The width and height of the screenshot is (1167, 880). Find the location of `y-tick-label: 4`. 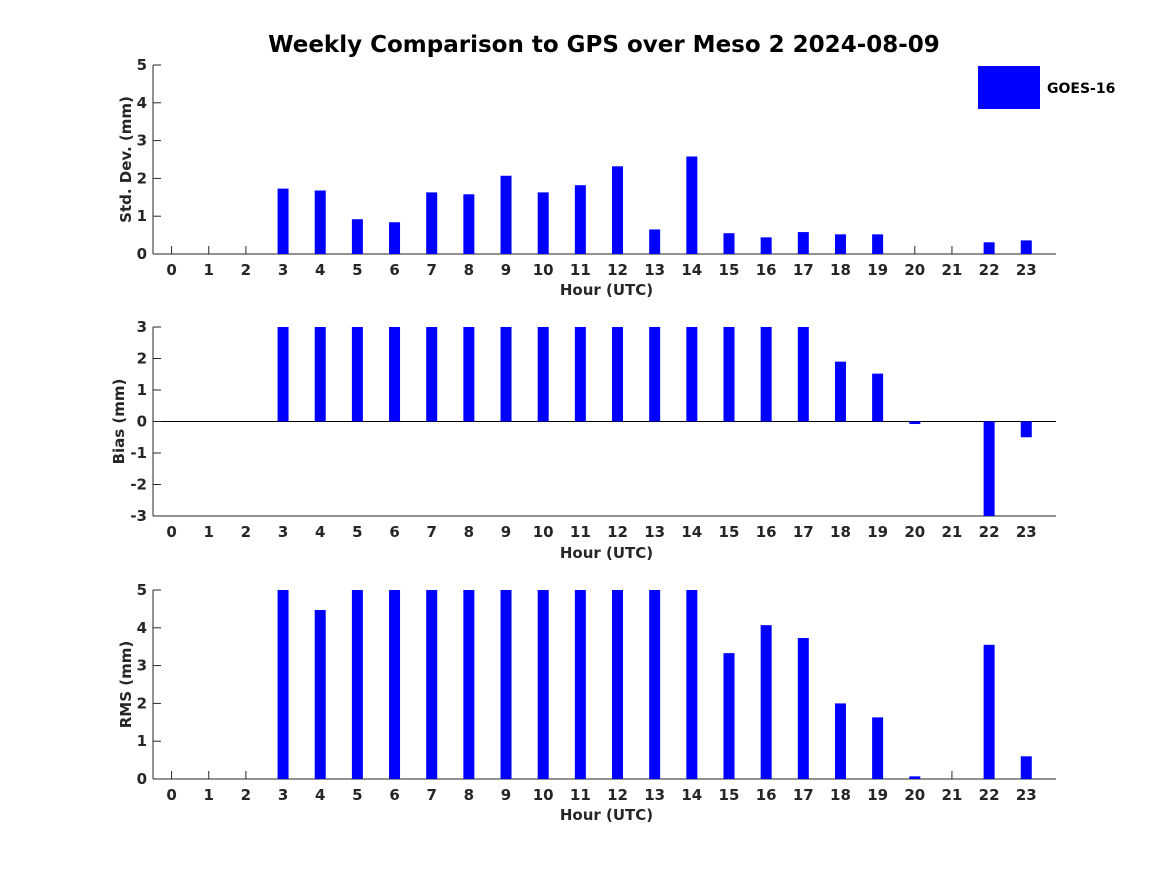

y-tick-label: 4 is located at coordinates (142, 628).